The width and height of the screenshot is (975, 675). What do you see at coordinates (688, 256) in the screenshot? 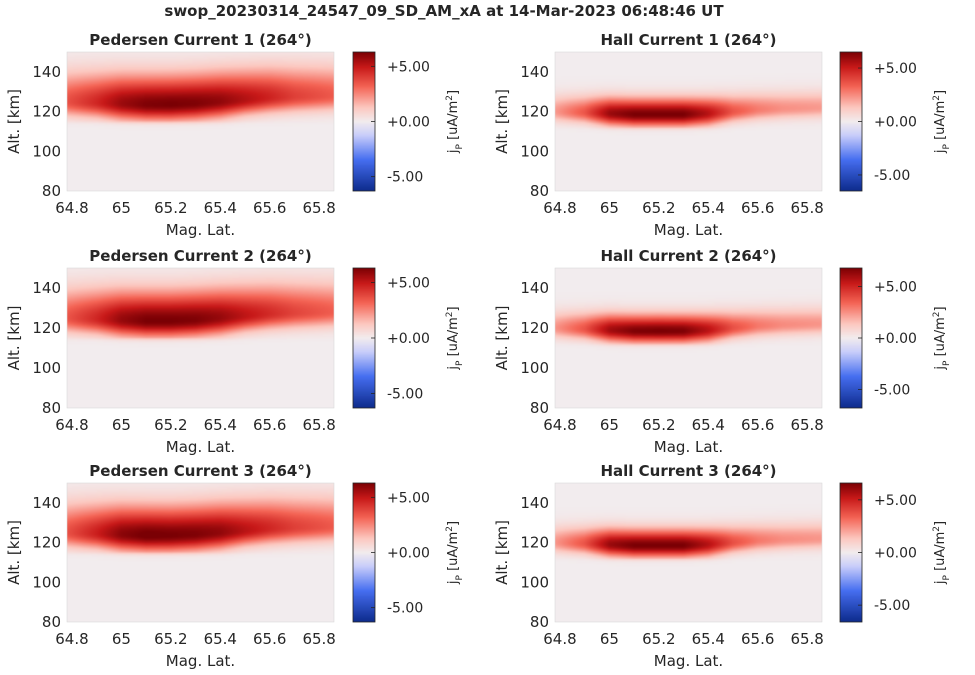
I see `panel-title: Hall Current 2 (264°)` at bounding box center [688, 256].